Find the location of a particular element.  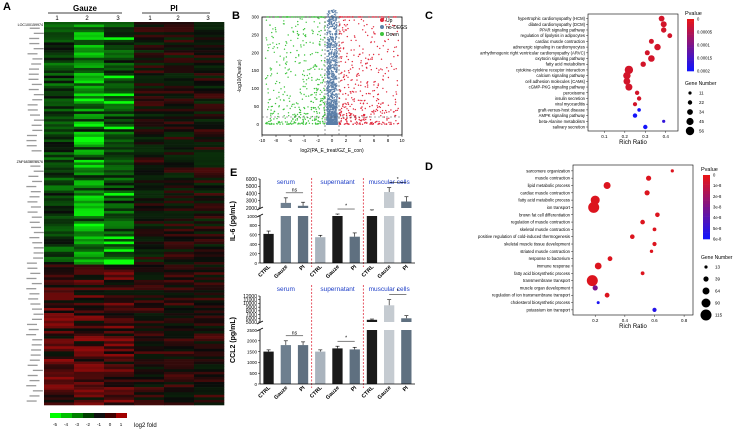

colorbar-cell is located at coordinates (88, 415).